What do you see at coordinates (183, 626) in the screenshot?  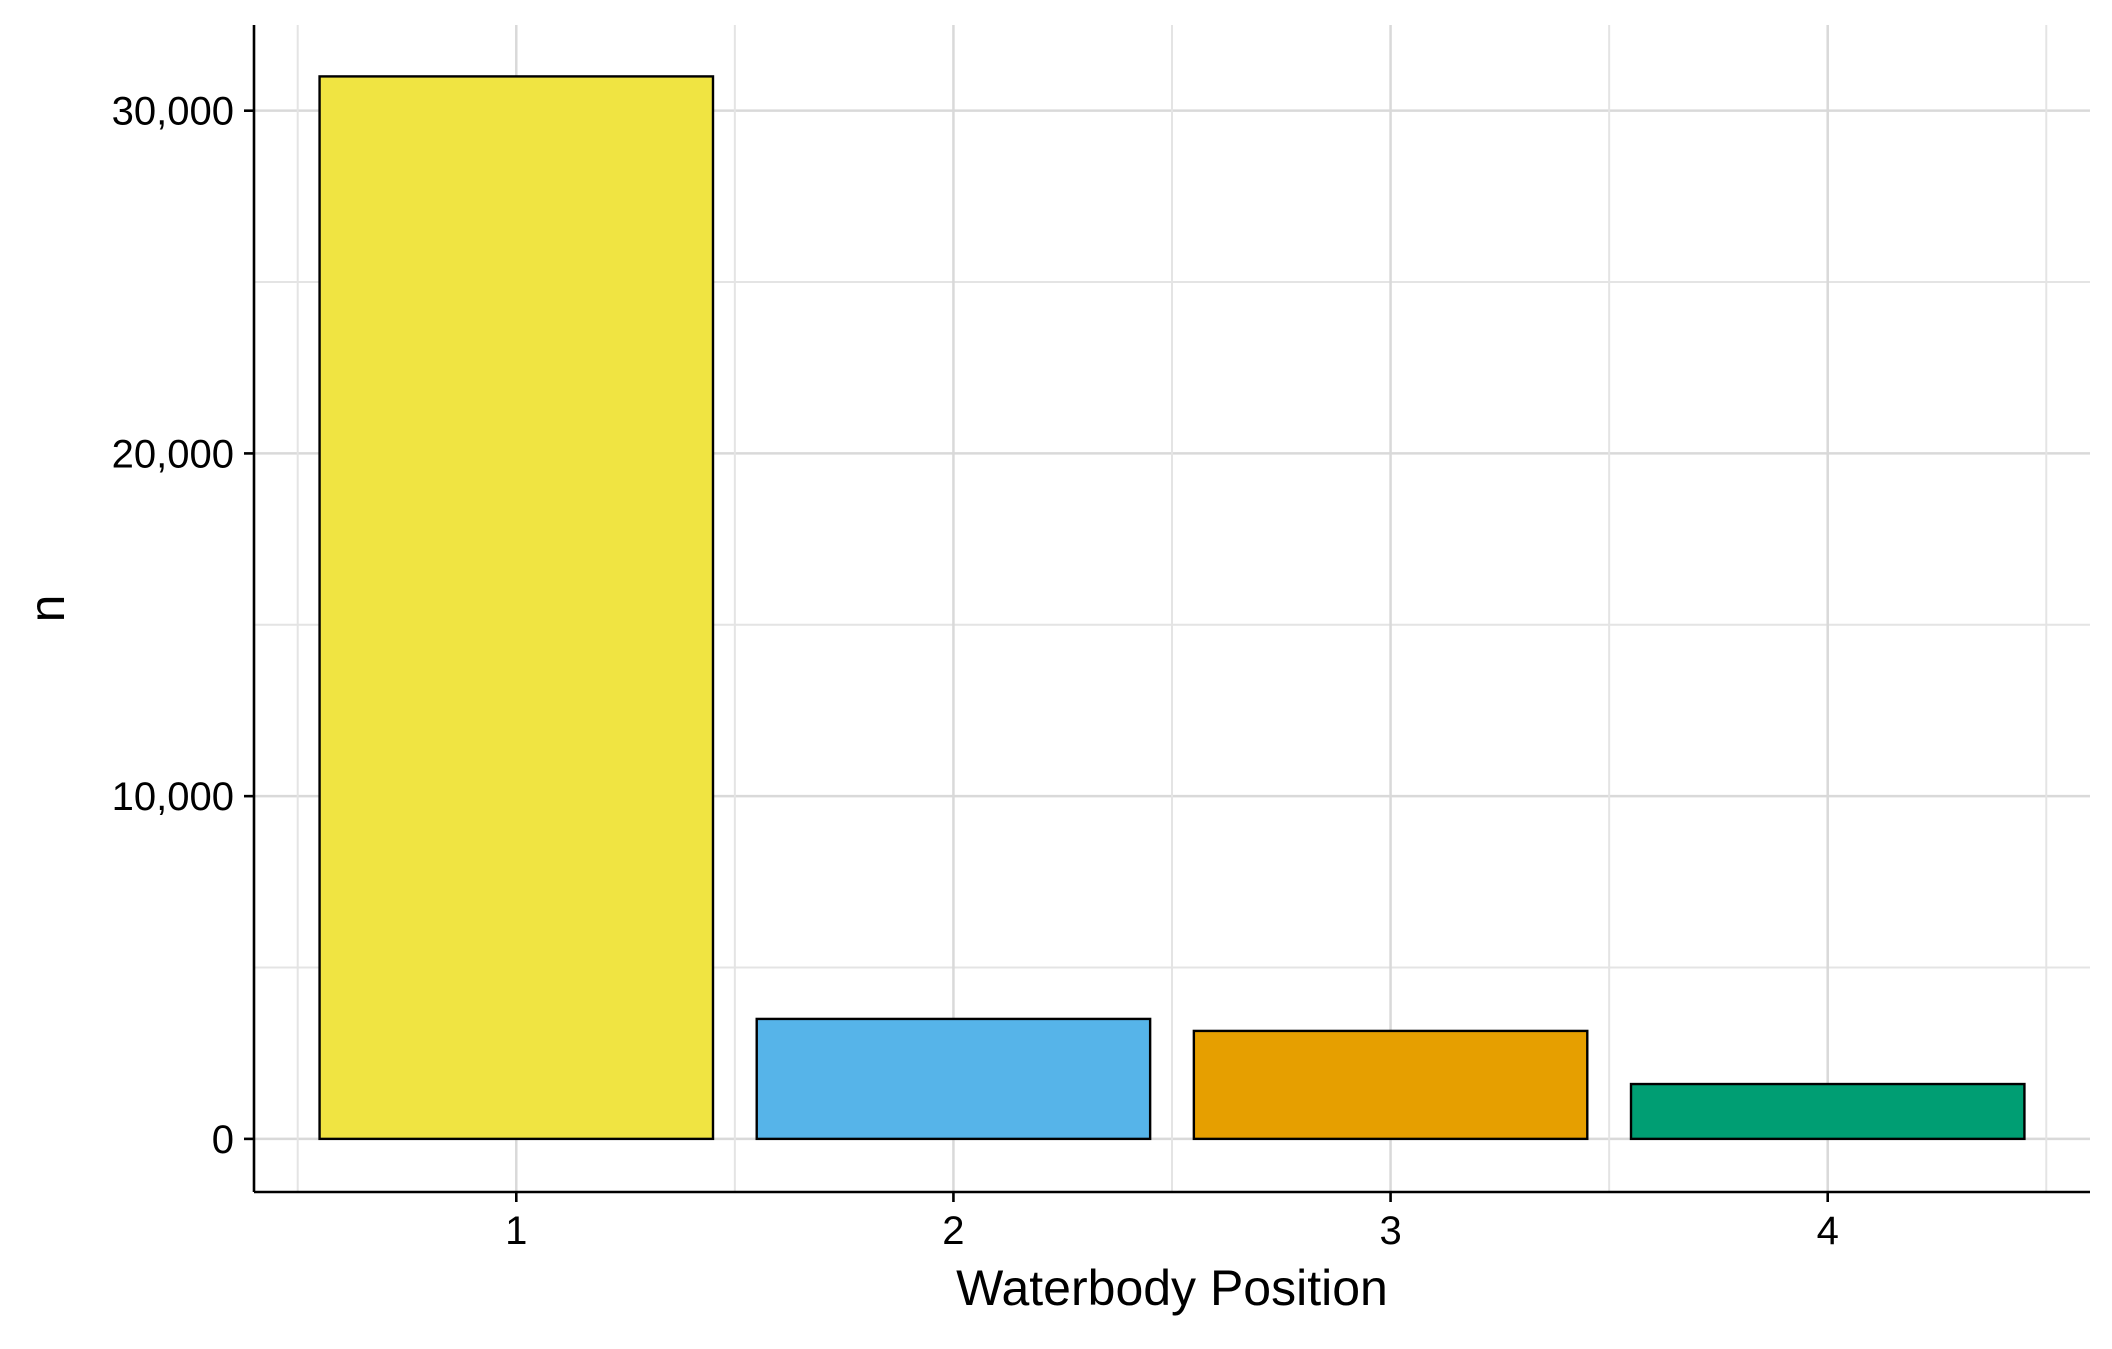 I see `y-axis-ticks: 0 10,000 20,000 30,000` at bounding box center [183, 626].